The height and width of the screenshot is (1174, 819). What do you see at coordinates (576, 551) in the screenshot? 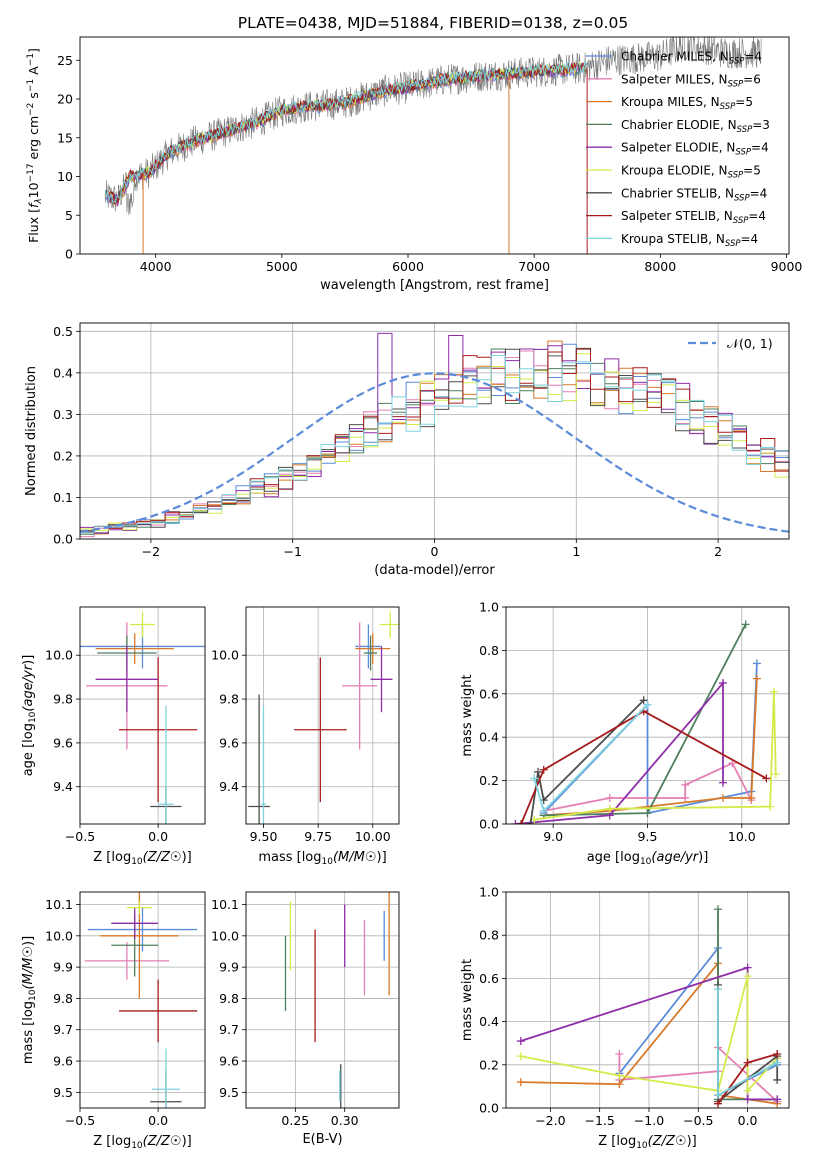
I see `x-tick-label: 1` at bounding box center [576, 551].